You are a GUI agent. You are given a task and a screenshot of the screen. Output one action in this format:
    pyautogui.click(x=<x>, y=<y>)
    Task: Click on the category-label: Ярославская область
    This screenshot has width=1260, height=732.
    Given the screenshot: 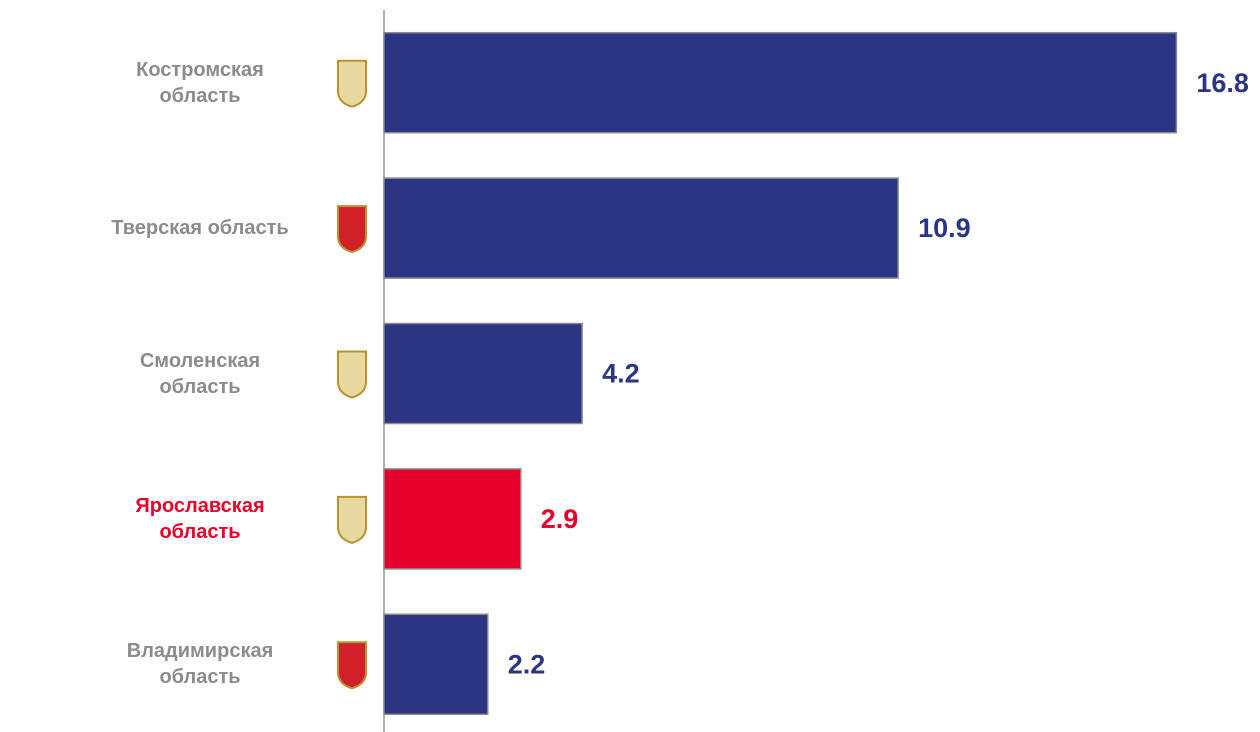 What is the action you would take?
    pyautogui.click(x=200, y=518)
    